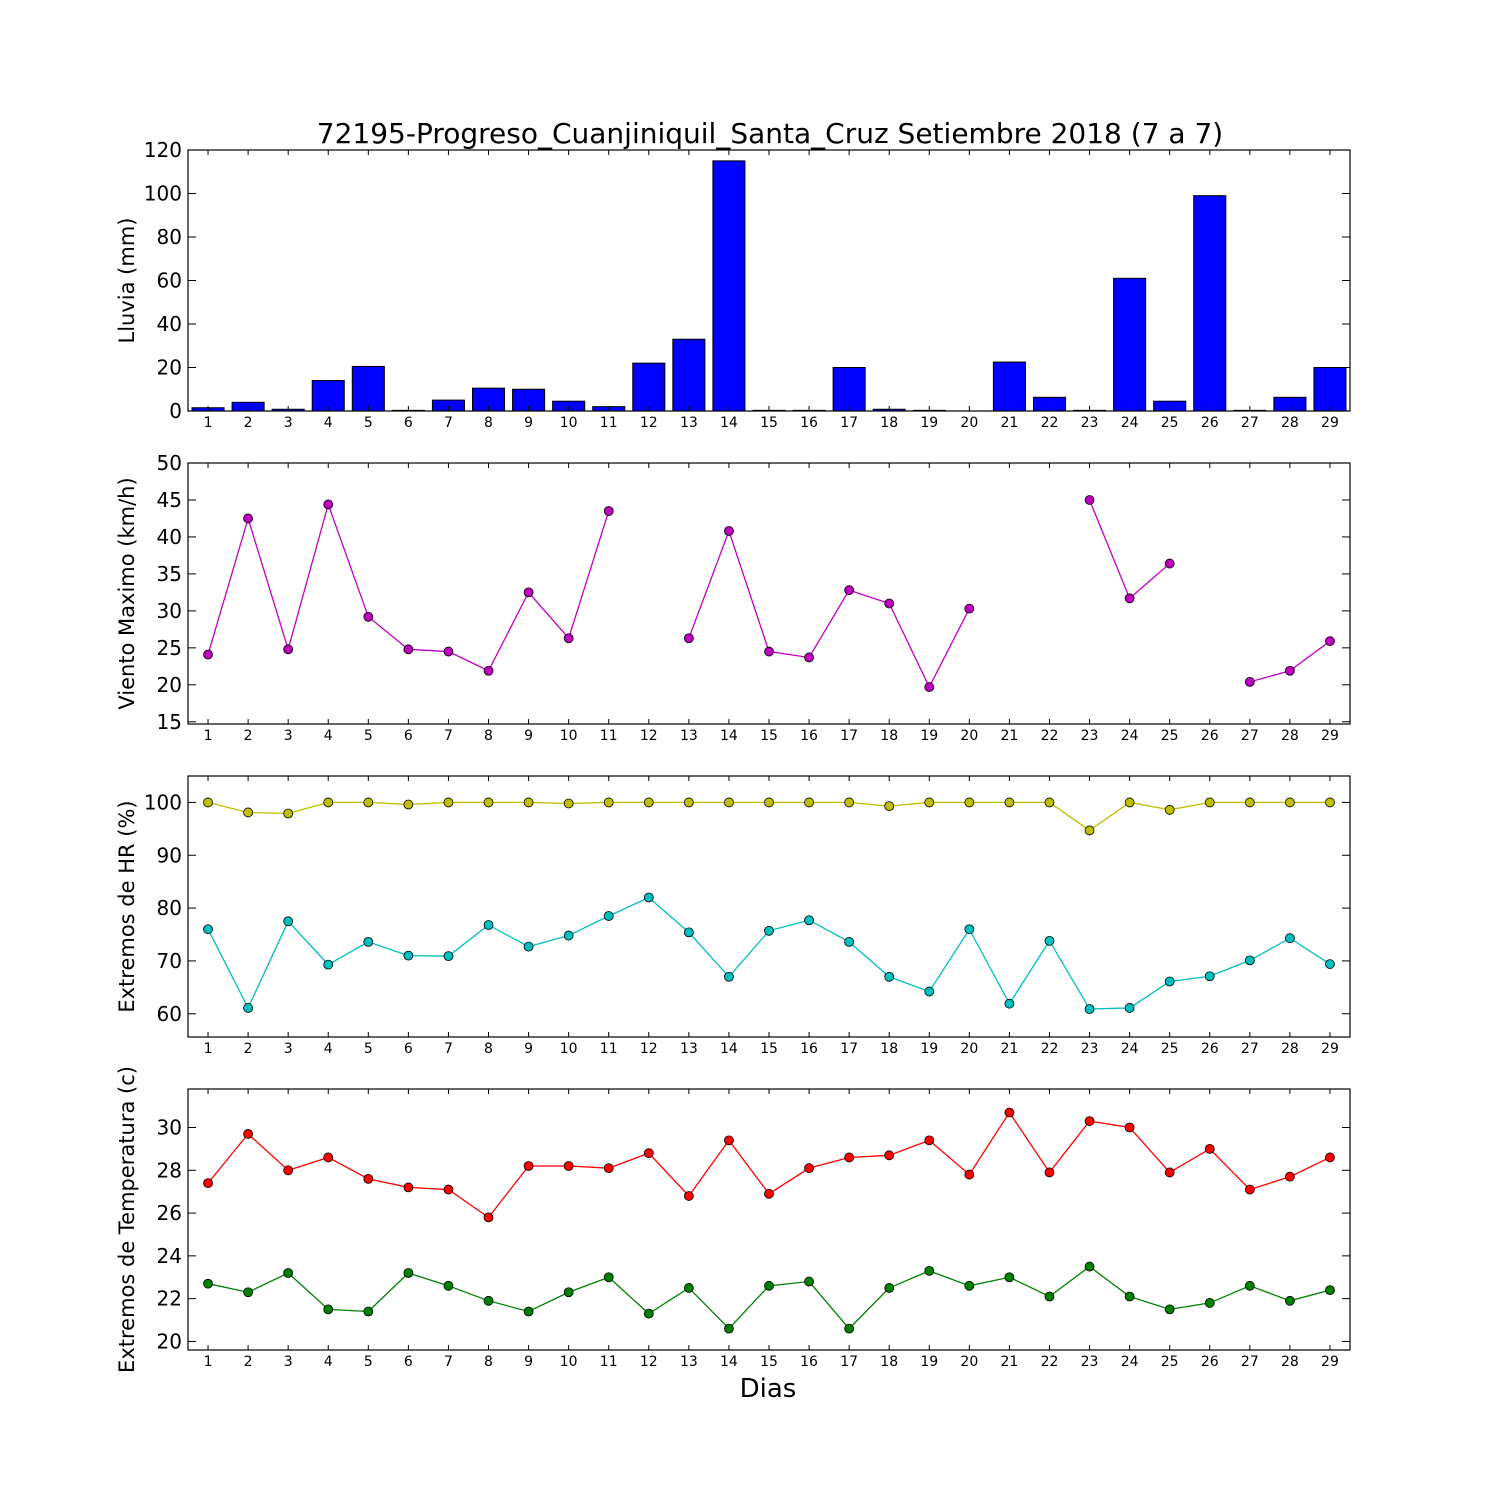 Image resolution: width=1500 pixels, height=1500 pixels. What do you see at coordinates (368, 1049) in the screenshot?
I see `x-tick-label: 5` at bounding box center [368, 1049].